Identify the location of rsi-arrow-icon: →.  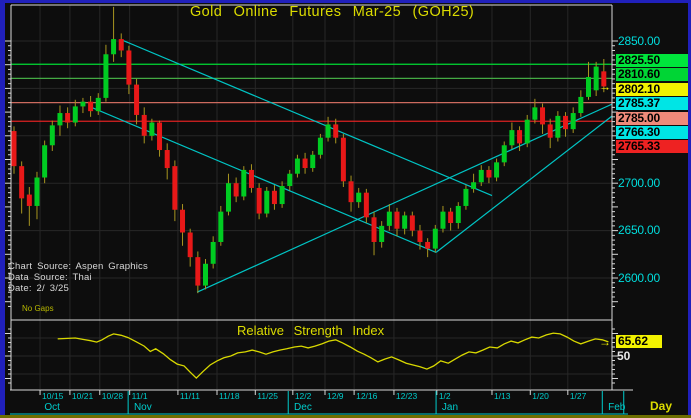
(605, 342).